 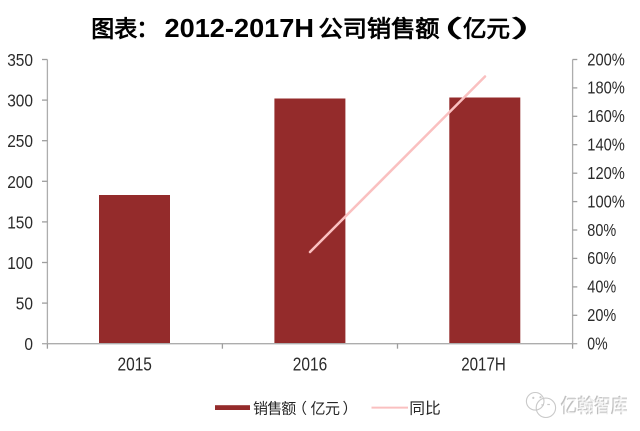 What do you see at coordinates (601, 315) in the screenshot?
I see `svg-text: 20%` at bounding box center [601, 315].